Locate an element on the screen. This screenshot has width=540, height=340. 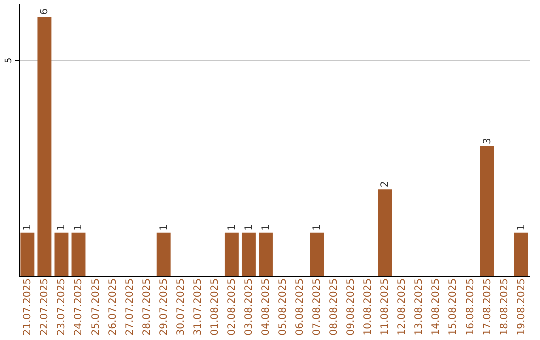
x-tick-label: 08.08.2025 is located at coordinates (334, 307).